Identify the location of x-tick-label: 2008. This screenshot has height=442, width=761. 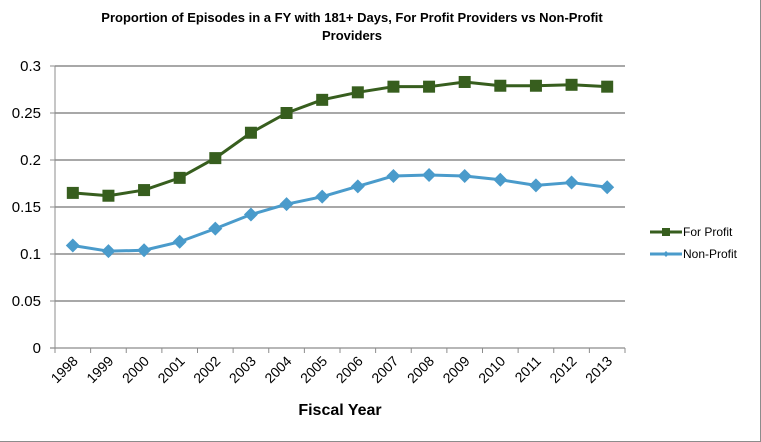
(420, 369).